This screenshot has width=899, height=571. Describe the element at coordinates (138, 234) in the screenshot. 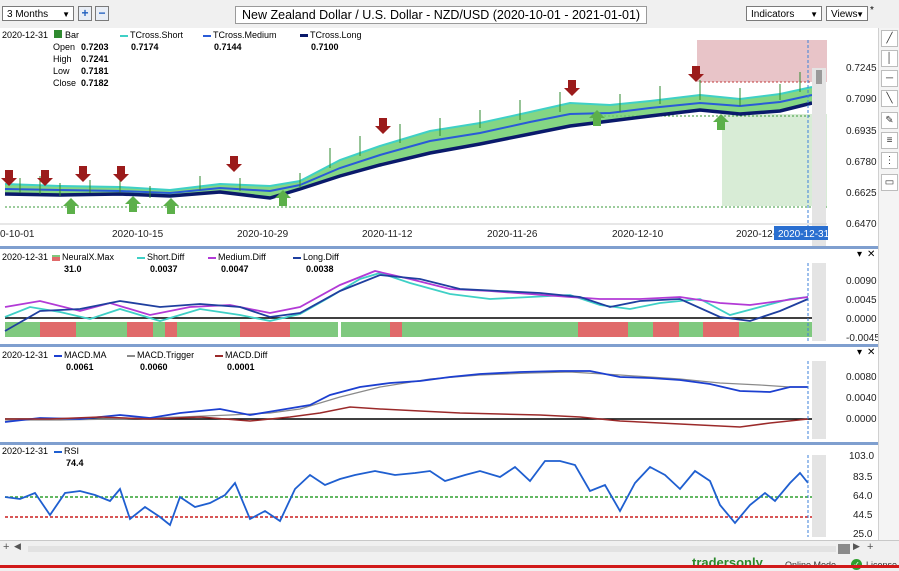

I see `x-tick: 2020-10-15` at that location.